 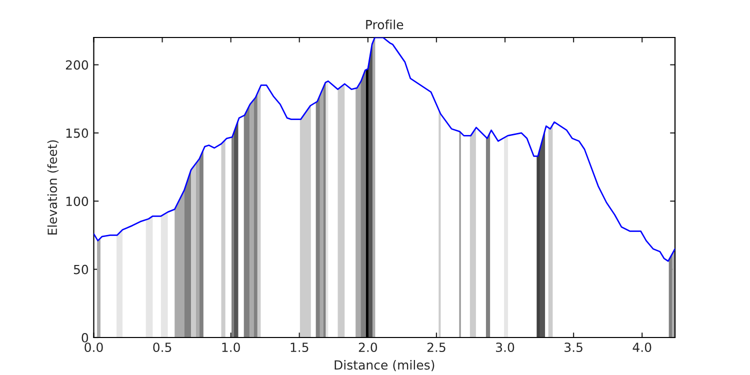 What do you see at coordinates (231, 347) in the screenshot?
I see `x-tick-label: 1.0` at bounding box center [231, 347].